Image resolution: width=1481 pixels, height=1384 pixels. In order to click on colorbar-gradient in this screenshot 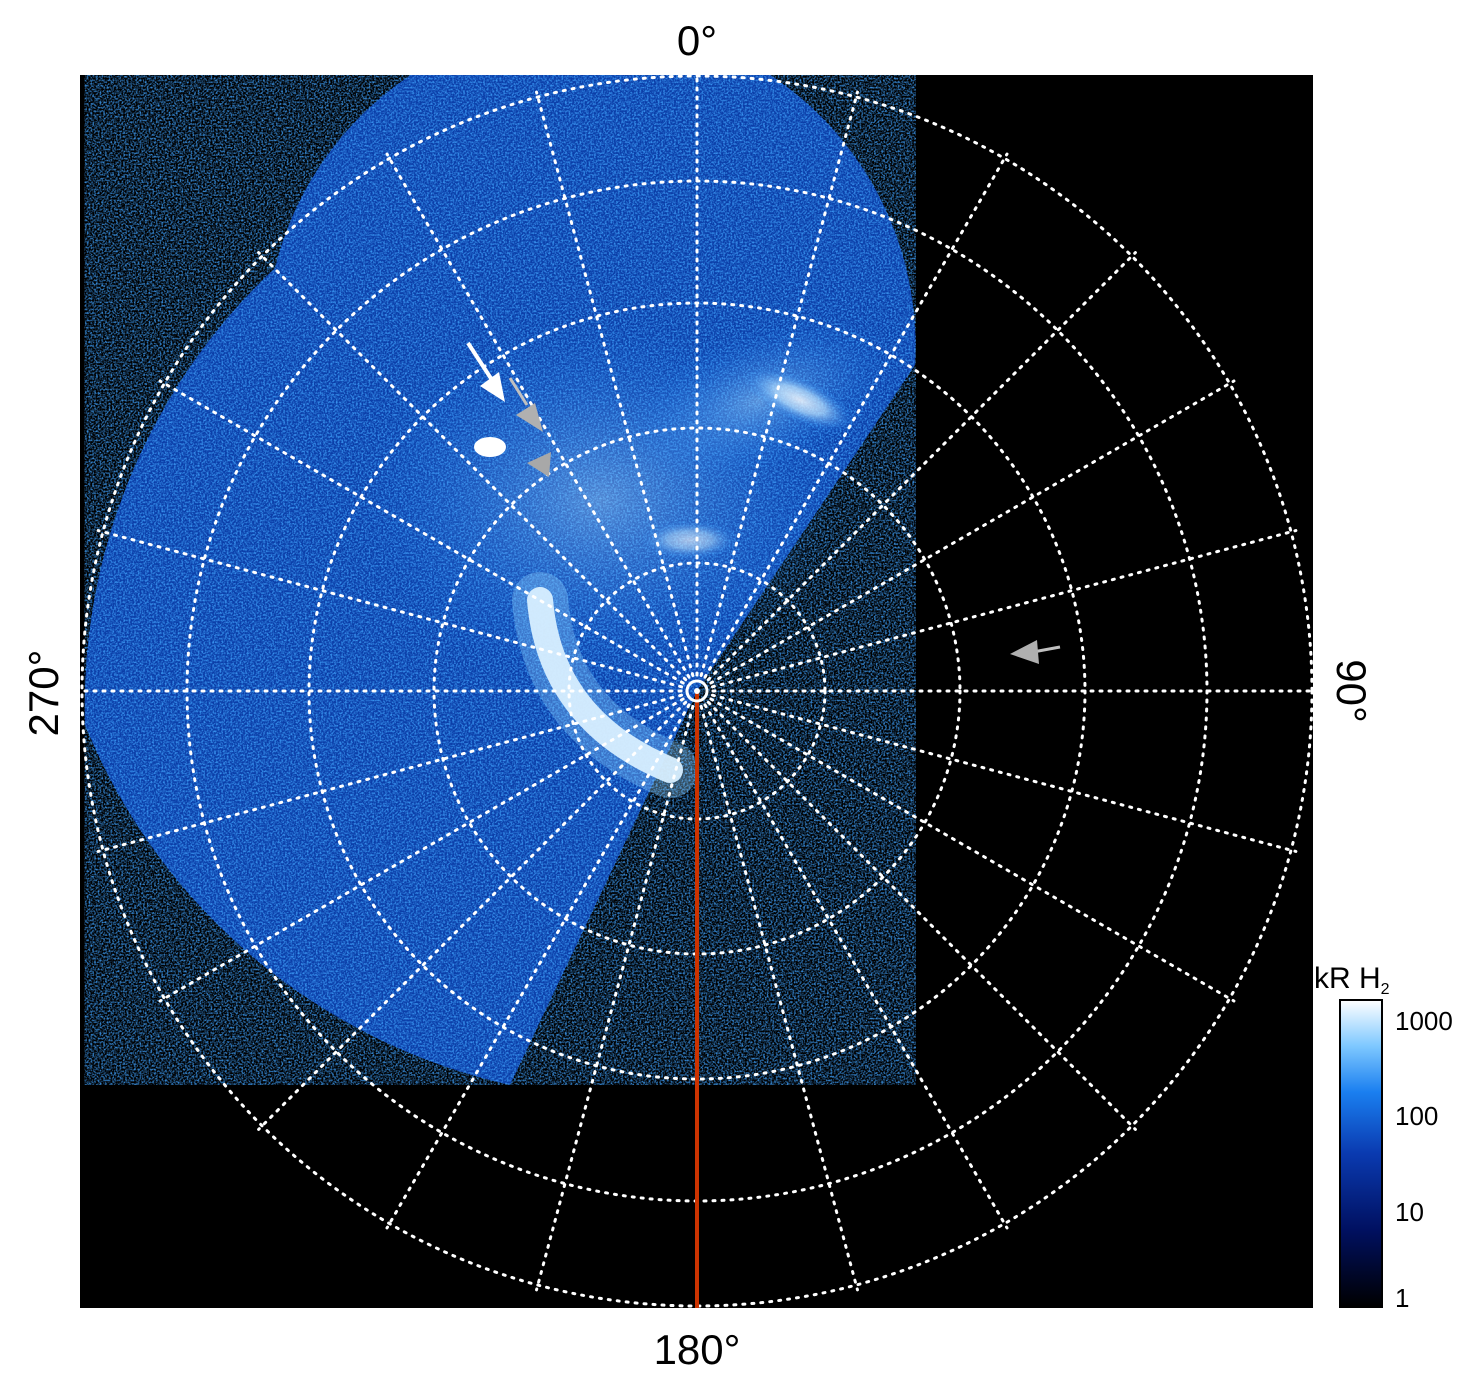, I will do `click(1361, 1153)`.